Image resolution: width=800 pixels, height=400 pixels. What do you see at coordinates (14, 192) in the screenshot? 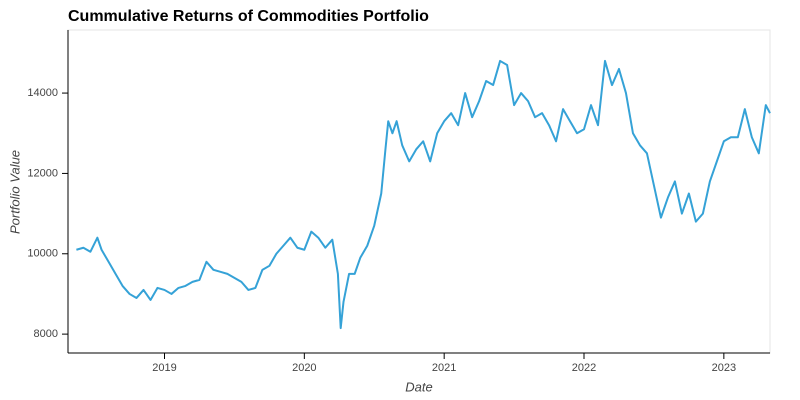
I see `y-axis-label: Portfolio Value` at bounding box center [14, 192].